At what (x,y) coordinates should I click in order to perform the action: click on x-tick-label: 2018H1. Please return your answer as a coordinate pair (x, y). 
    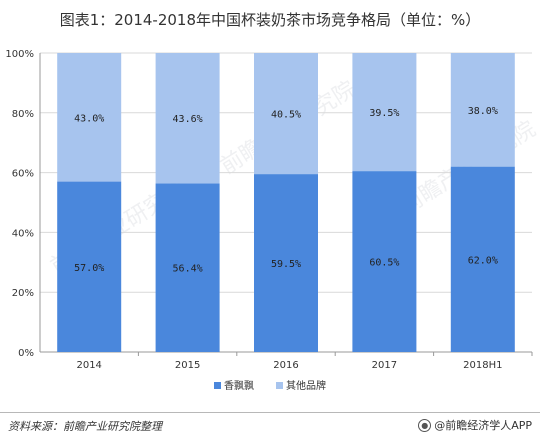
    Looking at the image, I should click on (482, 365).